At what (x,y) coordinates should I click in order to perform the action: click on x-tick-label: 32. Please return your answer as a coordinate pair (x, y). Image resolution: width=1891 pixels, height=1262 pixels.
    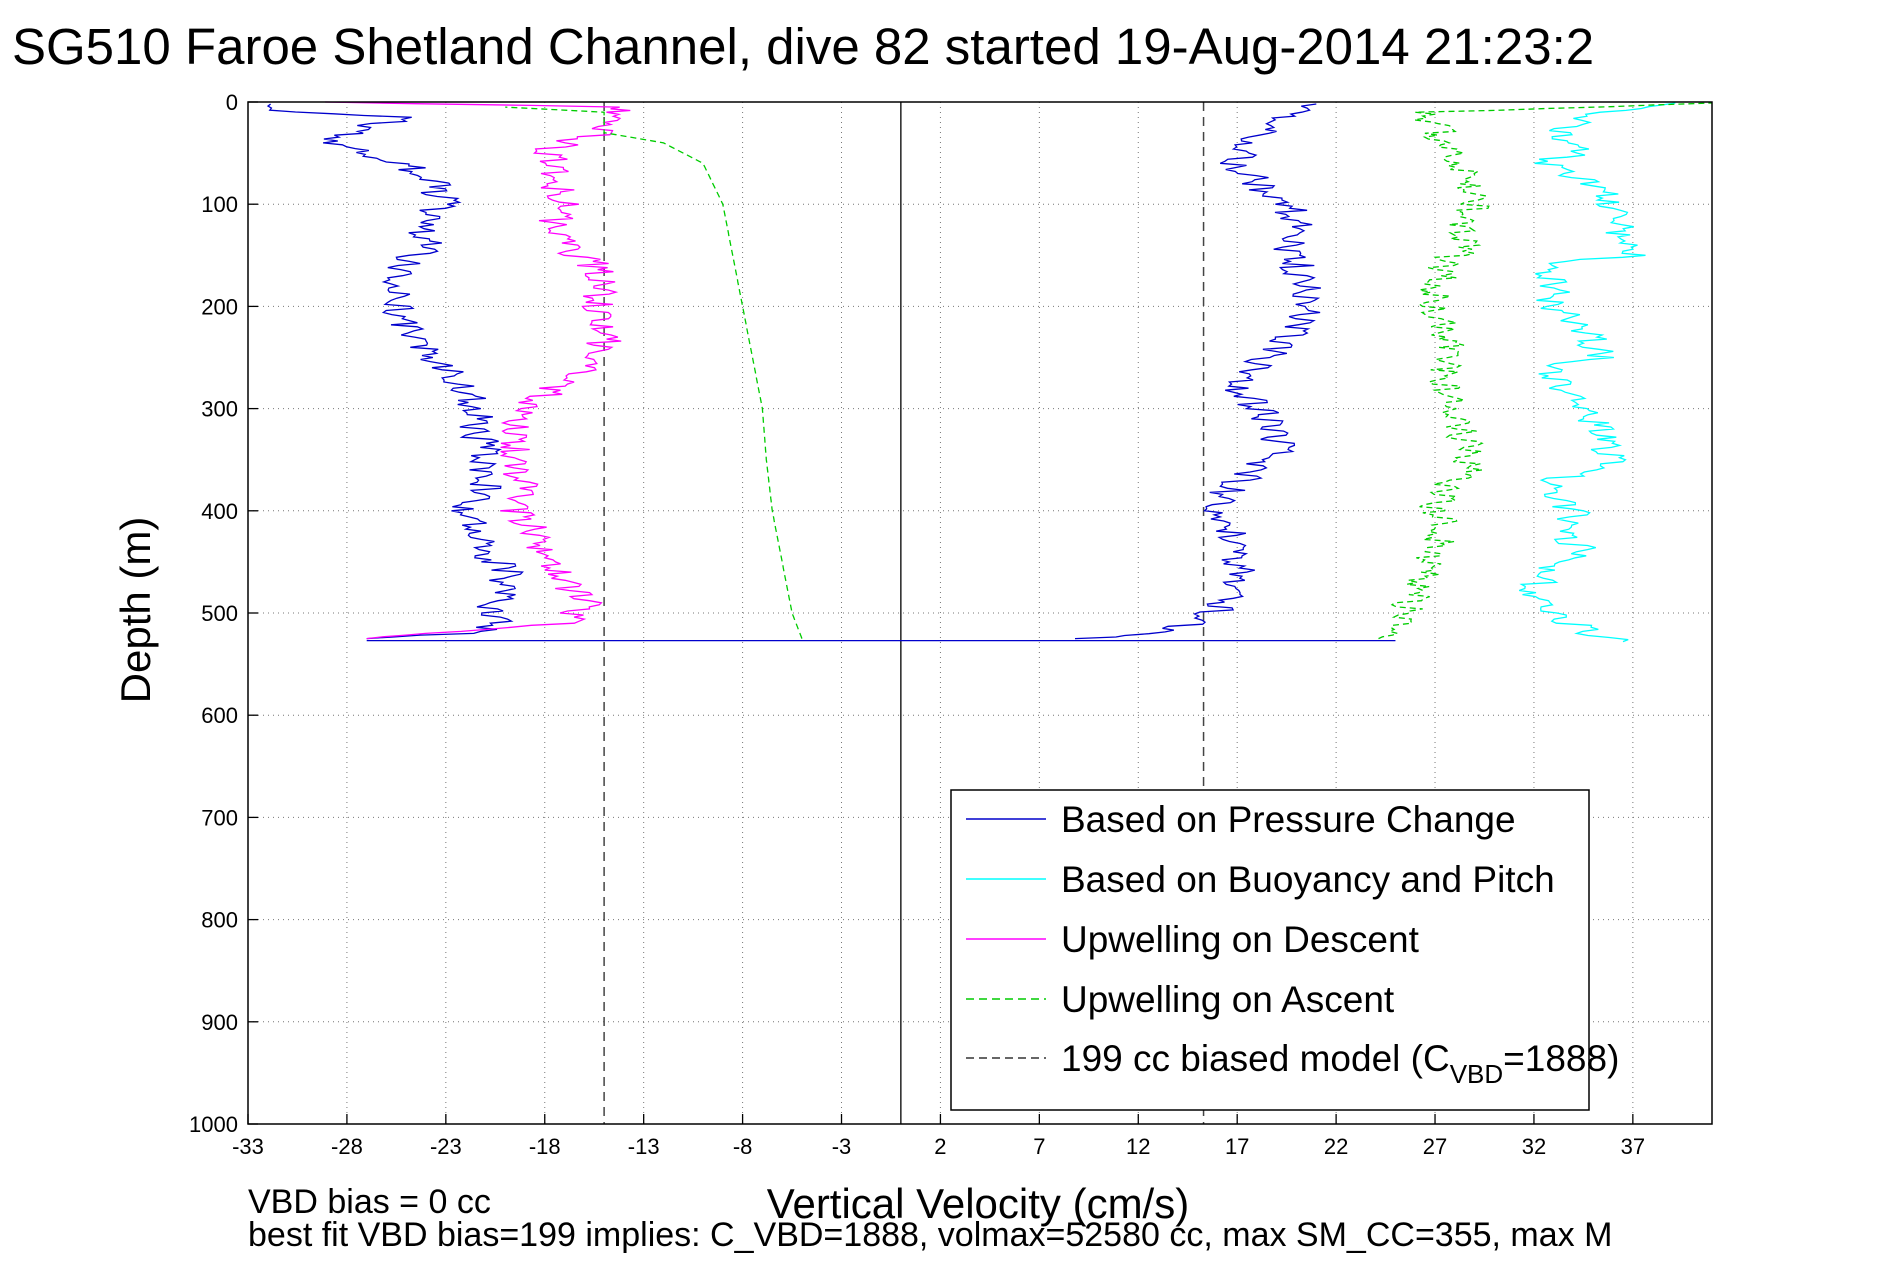
    Looking at the image, I should click on (1534, 1146).